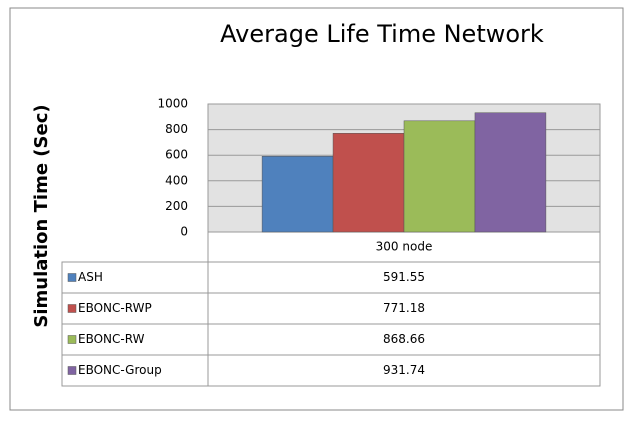 Image resolution: width=634 pixels, height=423 pixels. I want to click on y-tick-label: 1000, so click(172, 104).